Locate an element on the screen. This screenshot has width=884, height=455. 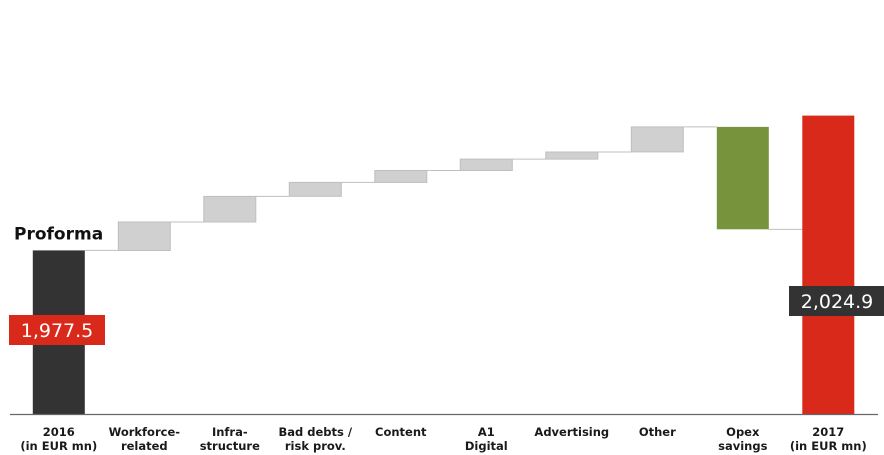
x-tick-label-6: Advertising is located at coordinates (571, 432).